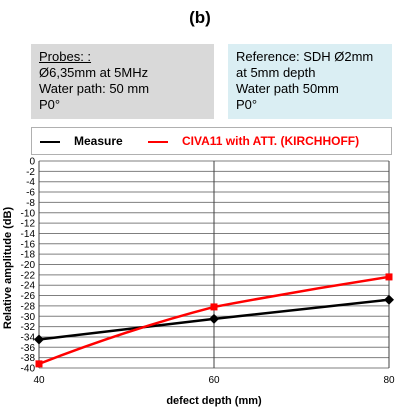 This screenshot has width=400, height=413. What do you see at coordinates (94, 72) in the screenshot?
I see `probes-line: Ø6,35mm at 5MHz` at bounding box center [94, 72].